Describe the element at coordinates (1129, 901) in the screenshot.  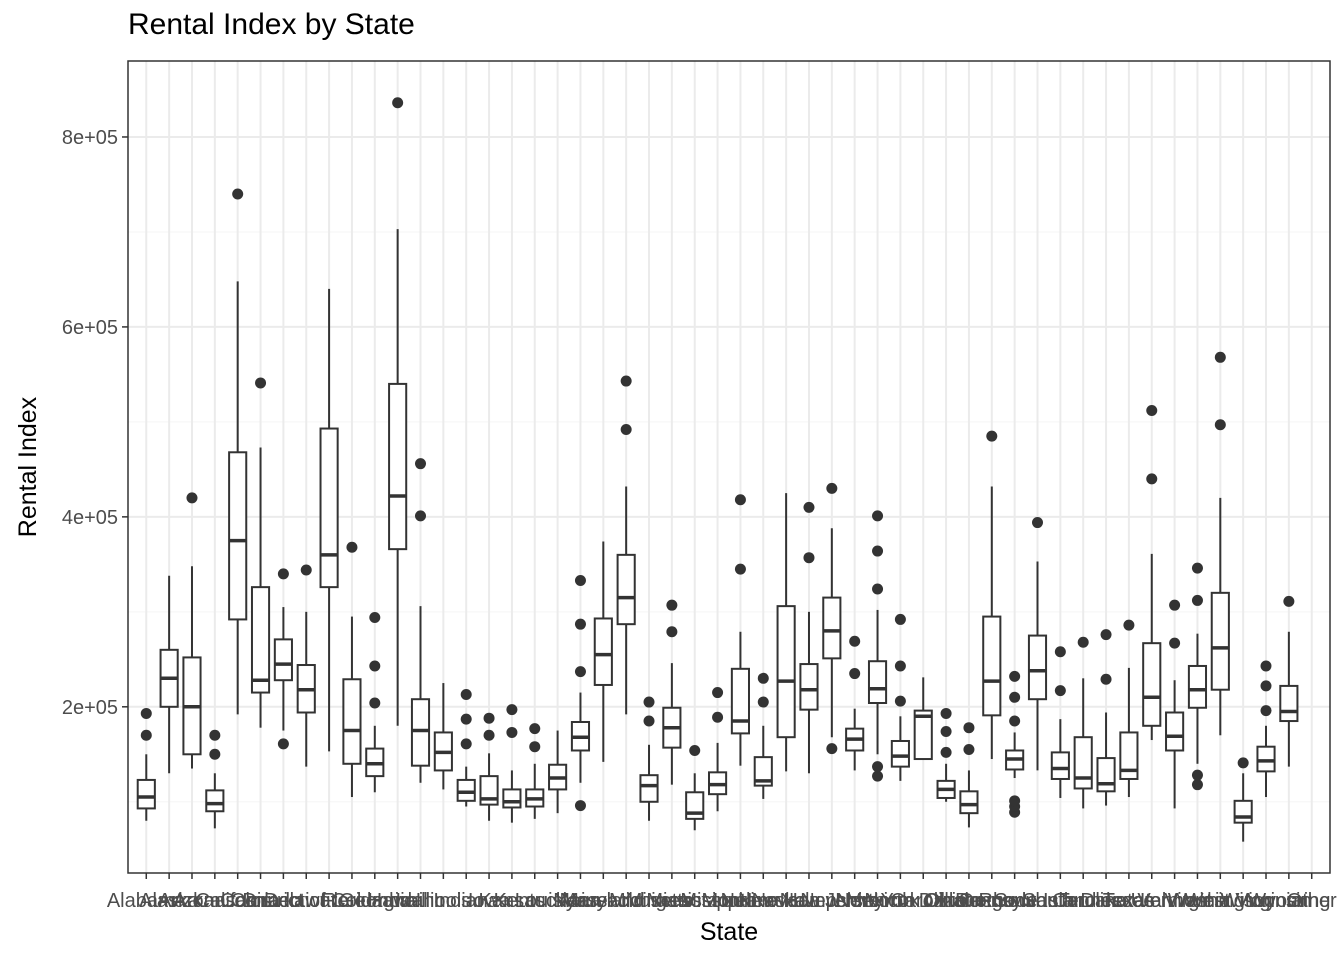
I see `x-tick-label: Texas` at that location.